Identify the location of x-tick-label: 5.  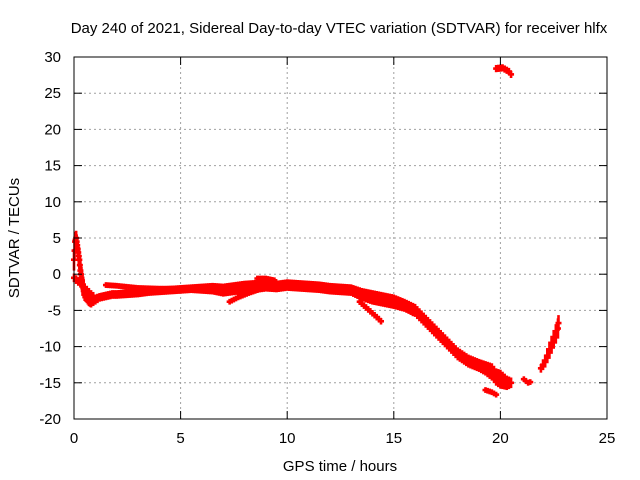
(180, 438).